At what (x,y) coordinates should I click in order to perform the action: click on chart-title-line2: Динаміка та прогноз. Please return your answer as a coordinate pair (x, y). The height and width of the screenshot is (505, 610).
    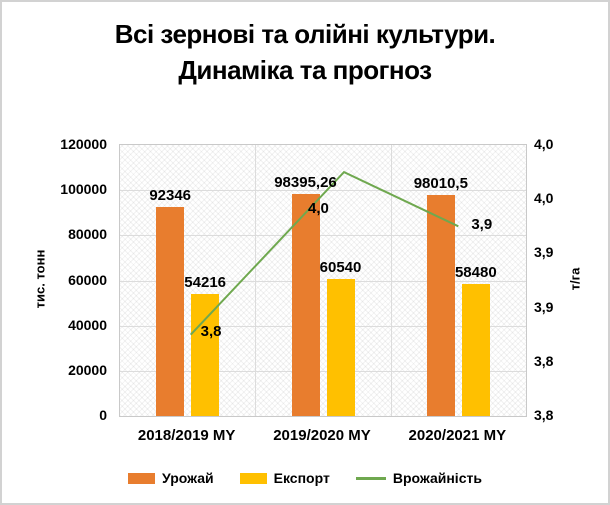
    Looking at the image, I should click on (305, 70).